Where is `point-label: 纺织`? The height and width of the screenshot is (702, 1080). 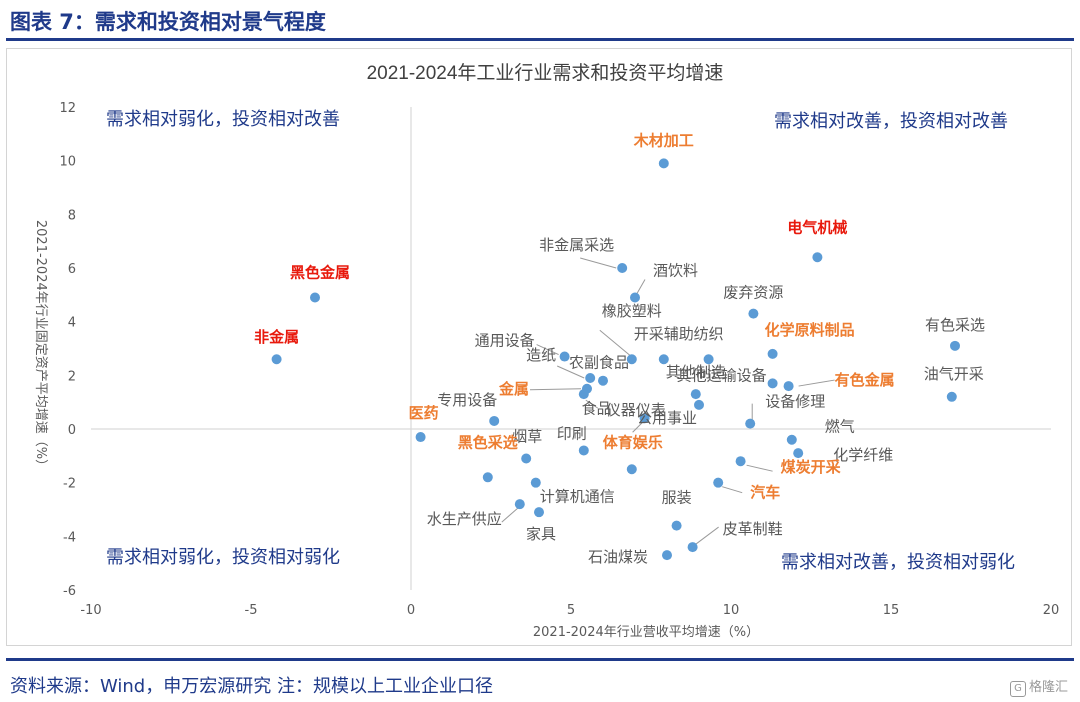 point-label: 纺织 is located at coordinates (709, 334).